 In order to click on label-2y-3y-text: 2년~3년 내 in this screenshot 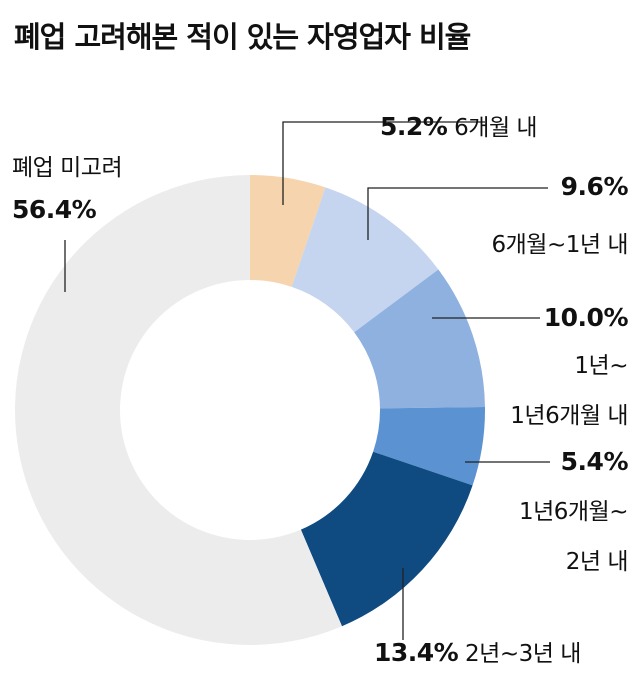, I will do `click(523, 654)`.